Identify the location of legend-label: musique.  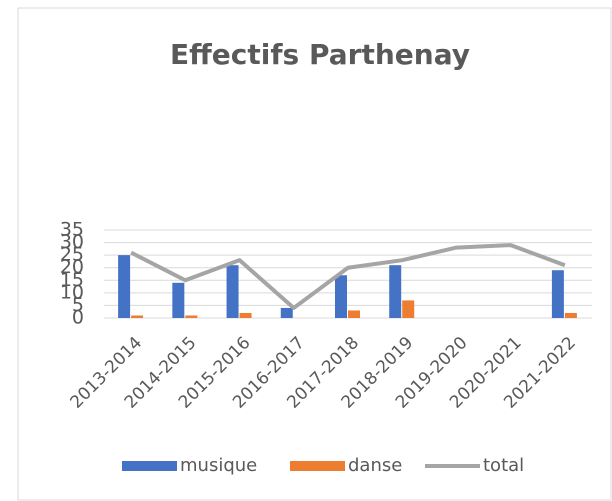
(218, 465).